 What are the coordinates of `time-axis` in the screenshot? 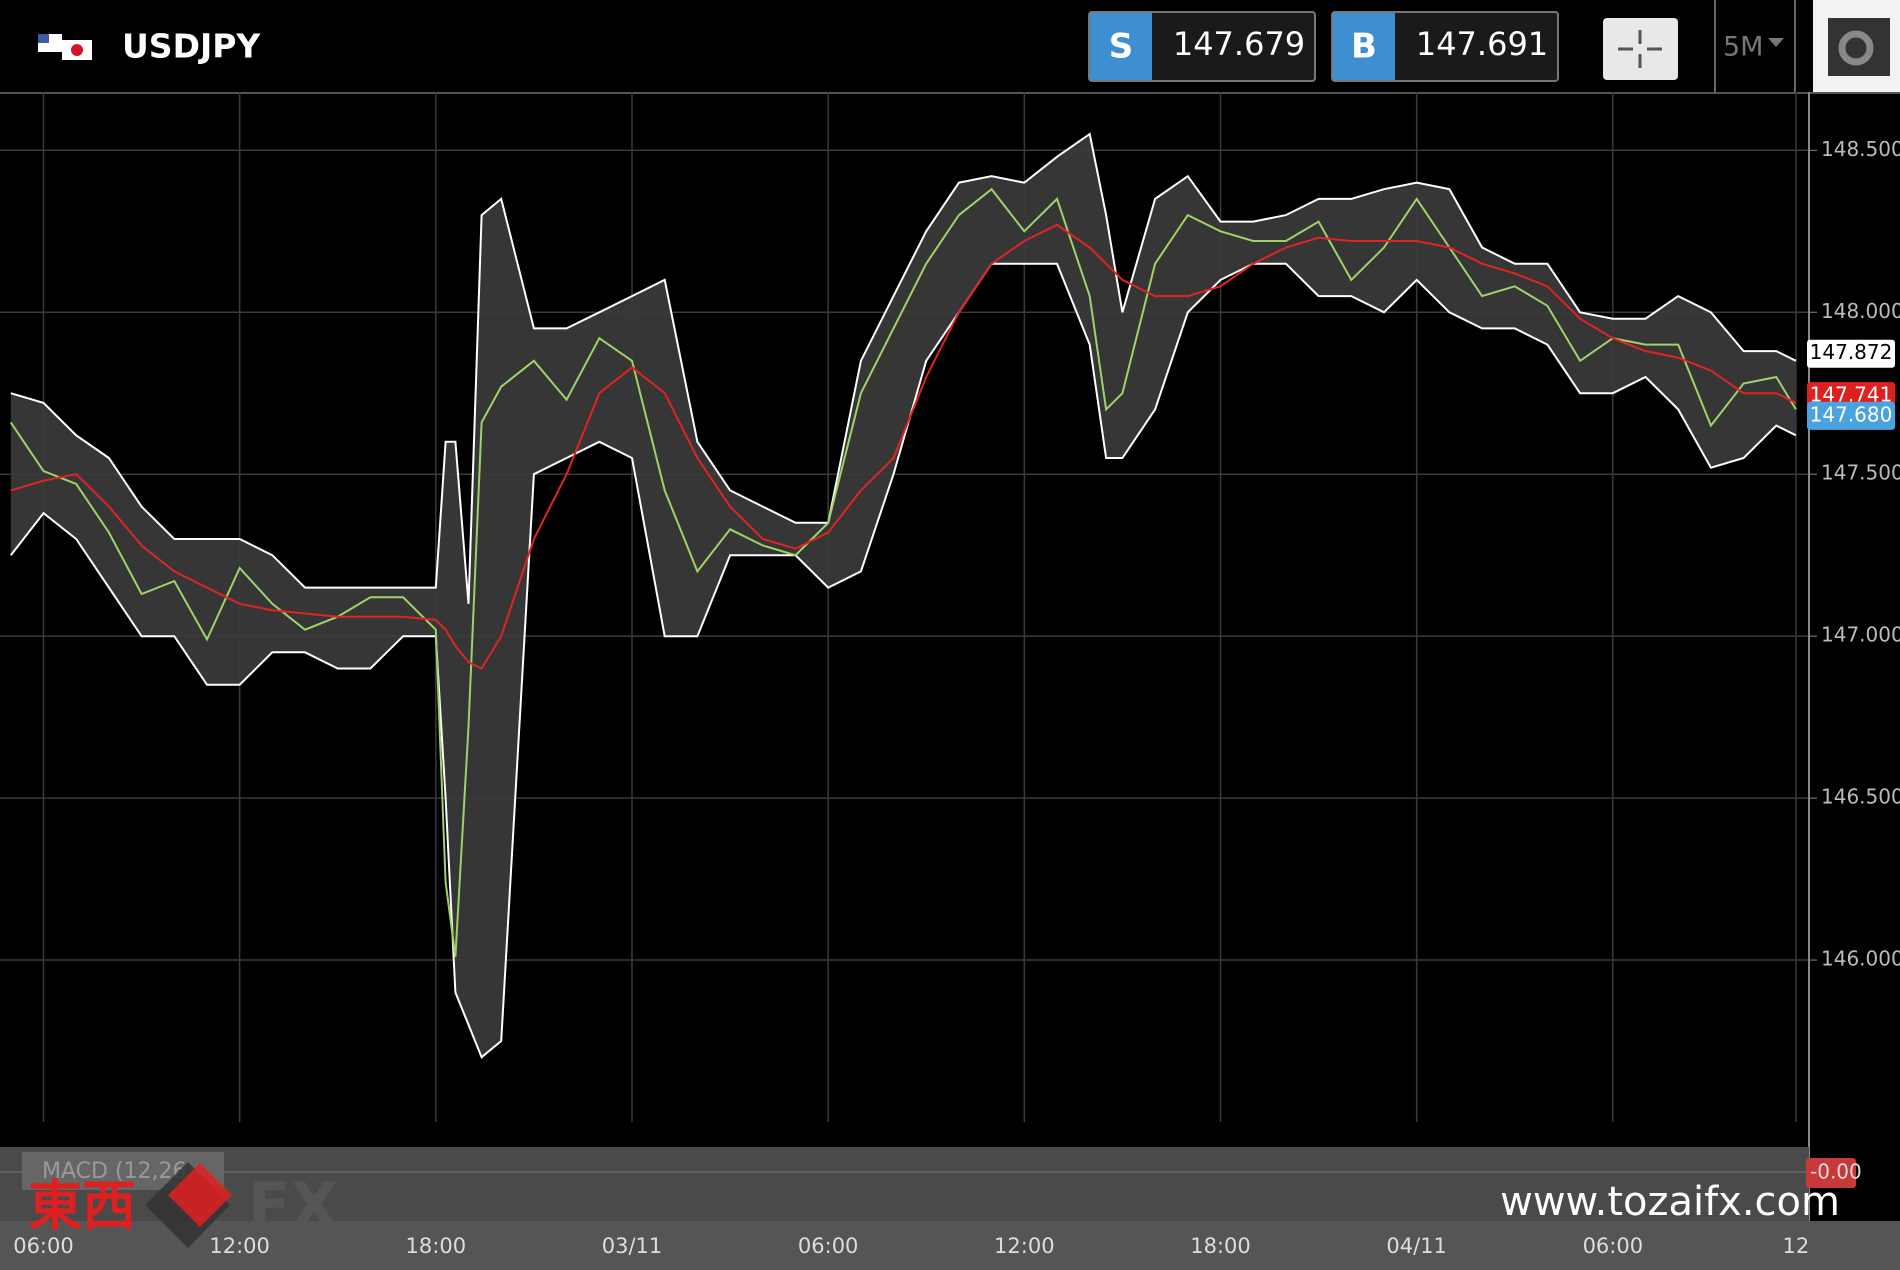 It's located at (950, 1245).